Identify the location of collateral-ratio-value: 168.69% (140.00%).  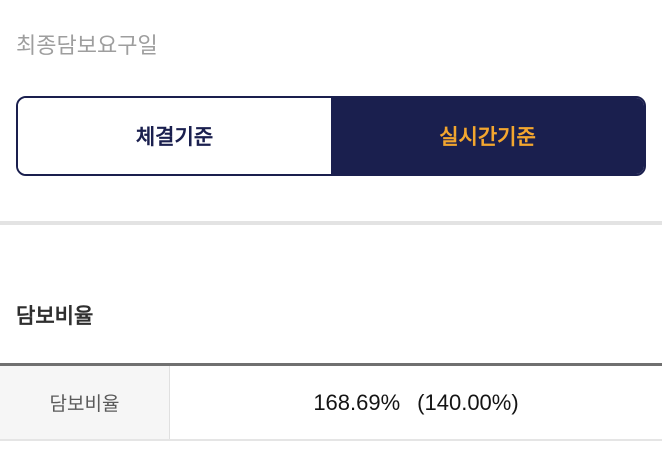
(416, 402).